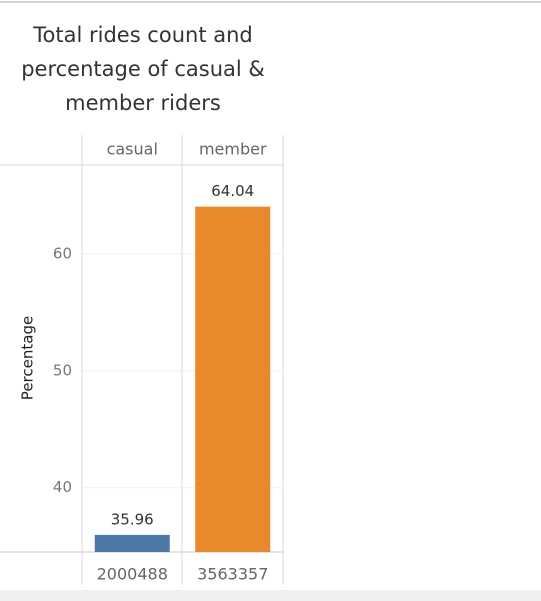 The width and height of the screenshot is (541, 601). Describe the element at coordinates (62, 253) in the screenshot. I see `y-tick-label: 60` at that location.